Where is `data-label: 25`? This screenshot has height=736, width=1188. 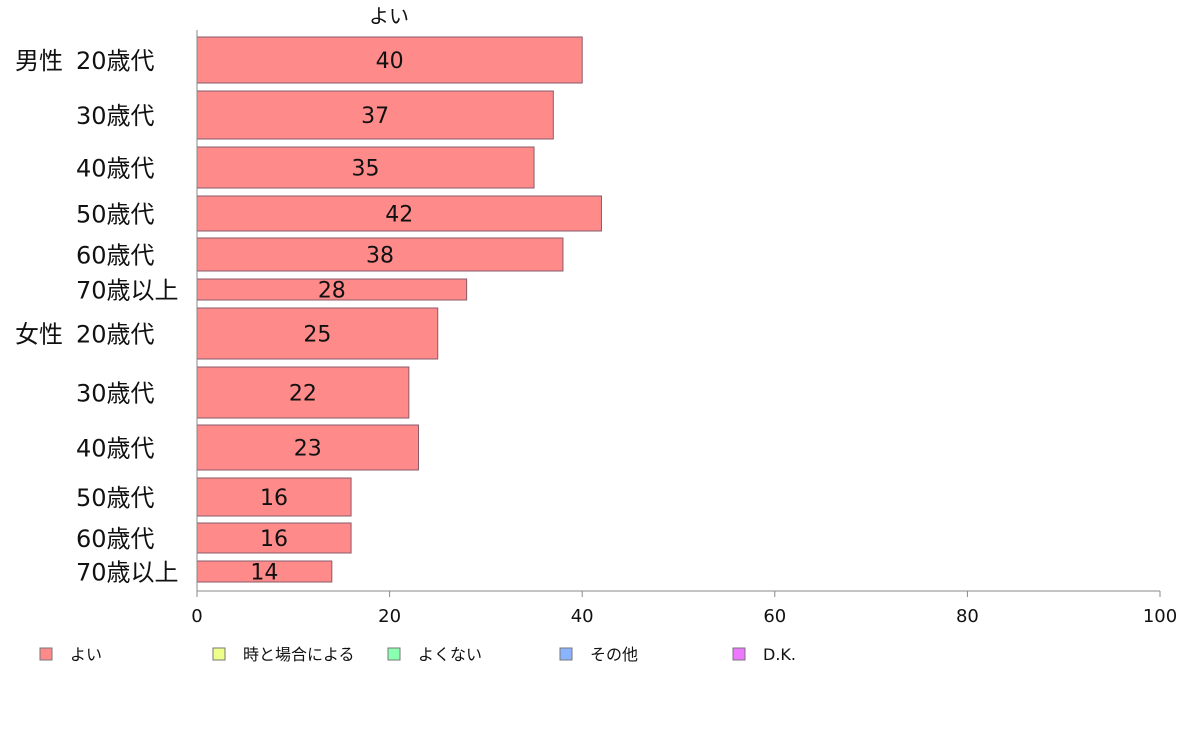 data-label: 25 is located at coordinates (317, 335).